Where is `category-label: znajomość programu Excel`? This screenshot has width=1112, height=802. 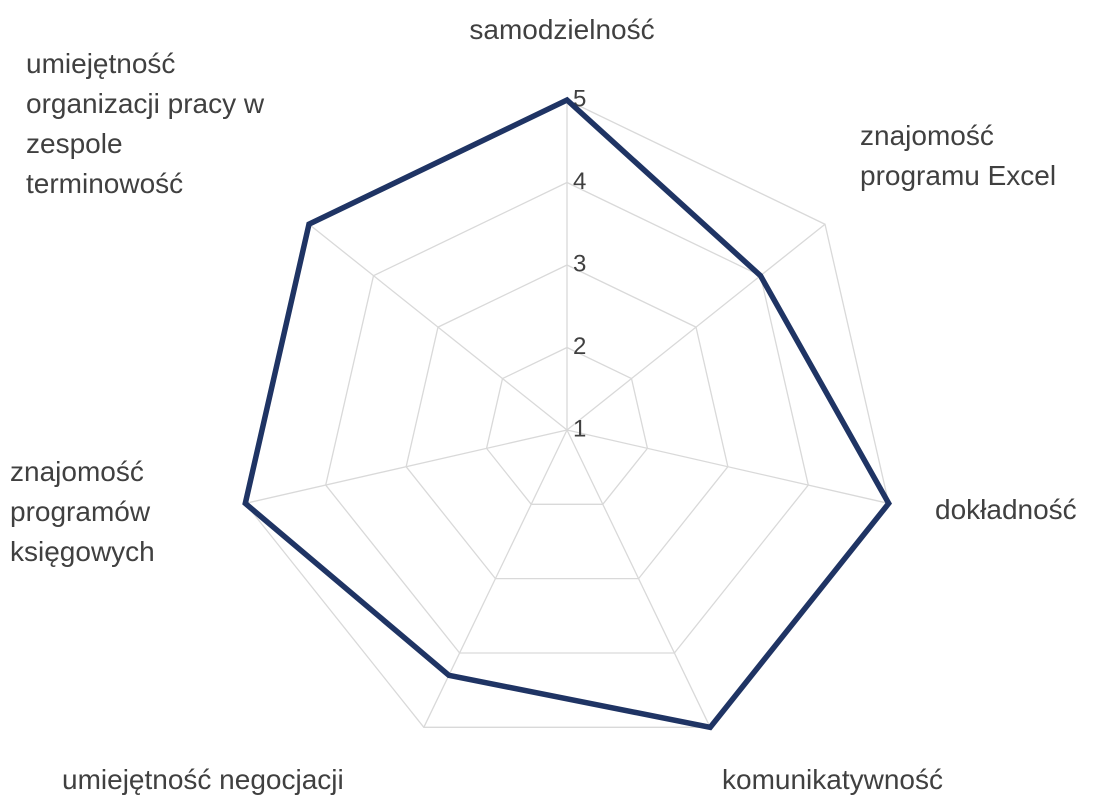 category-label: znajomość programu Excel is located at coordinates (958, 155).